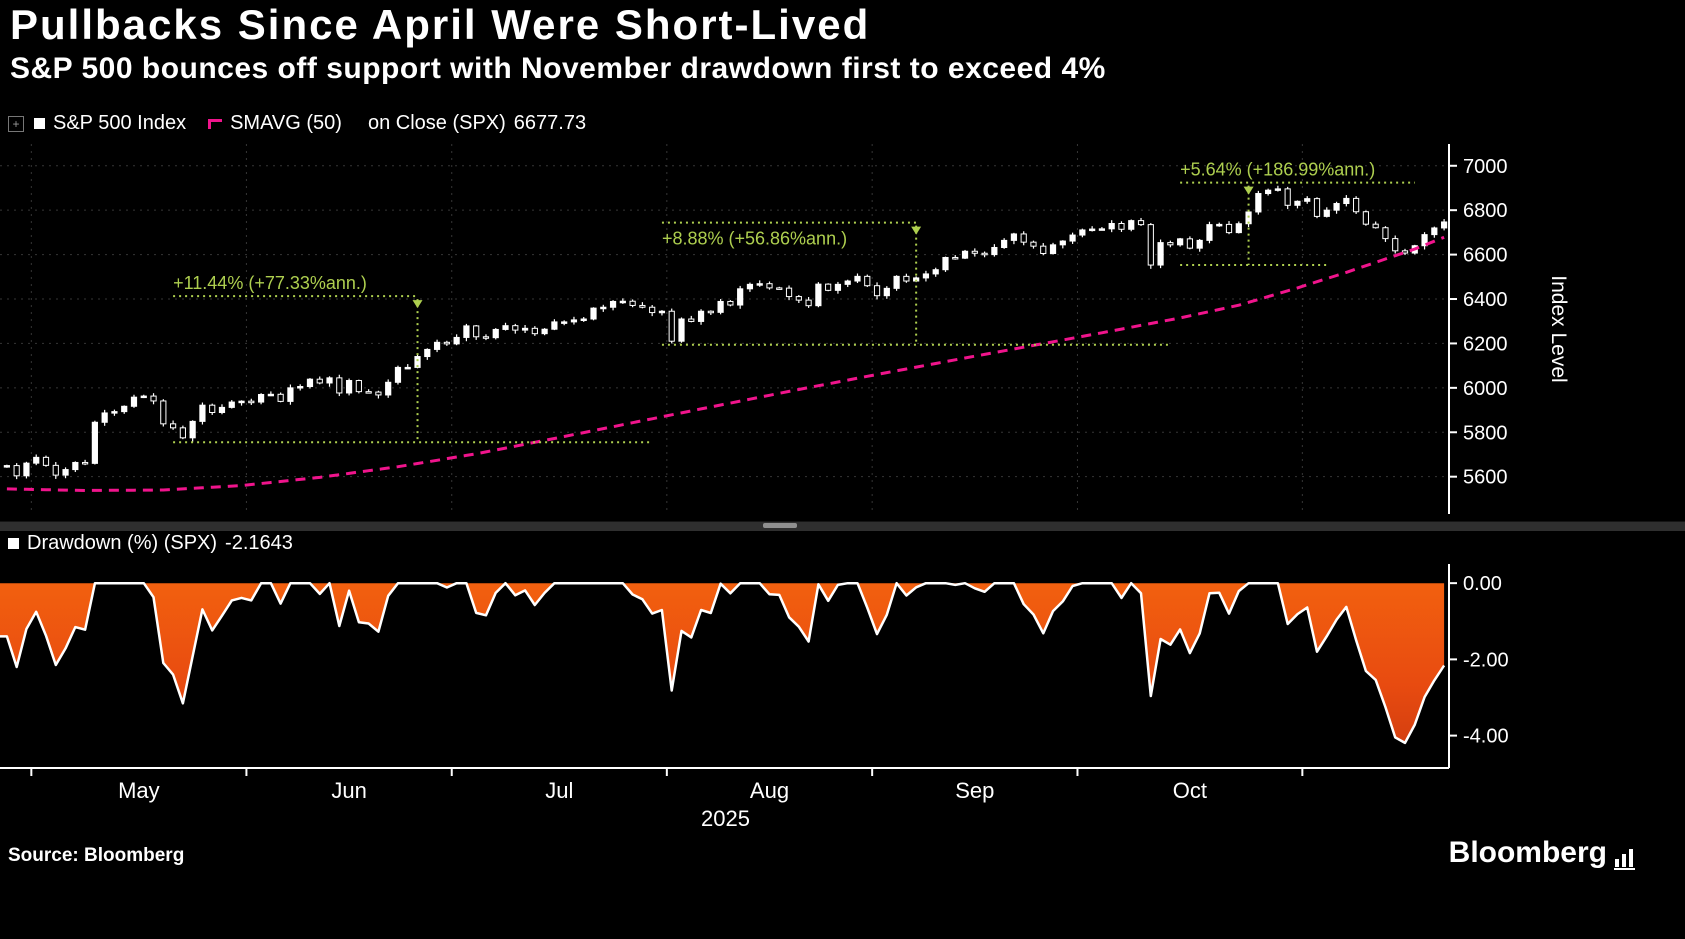 The width and height of the screenshot is (1685, 939). I want to click on x-axis-year-label: 2025, so click(725, 818).